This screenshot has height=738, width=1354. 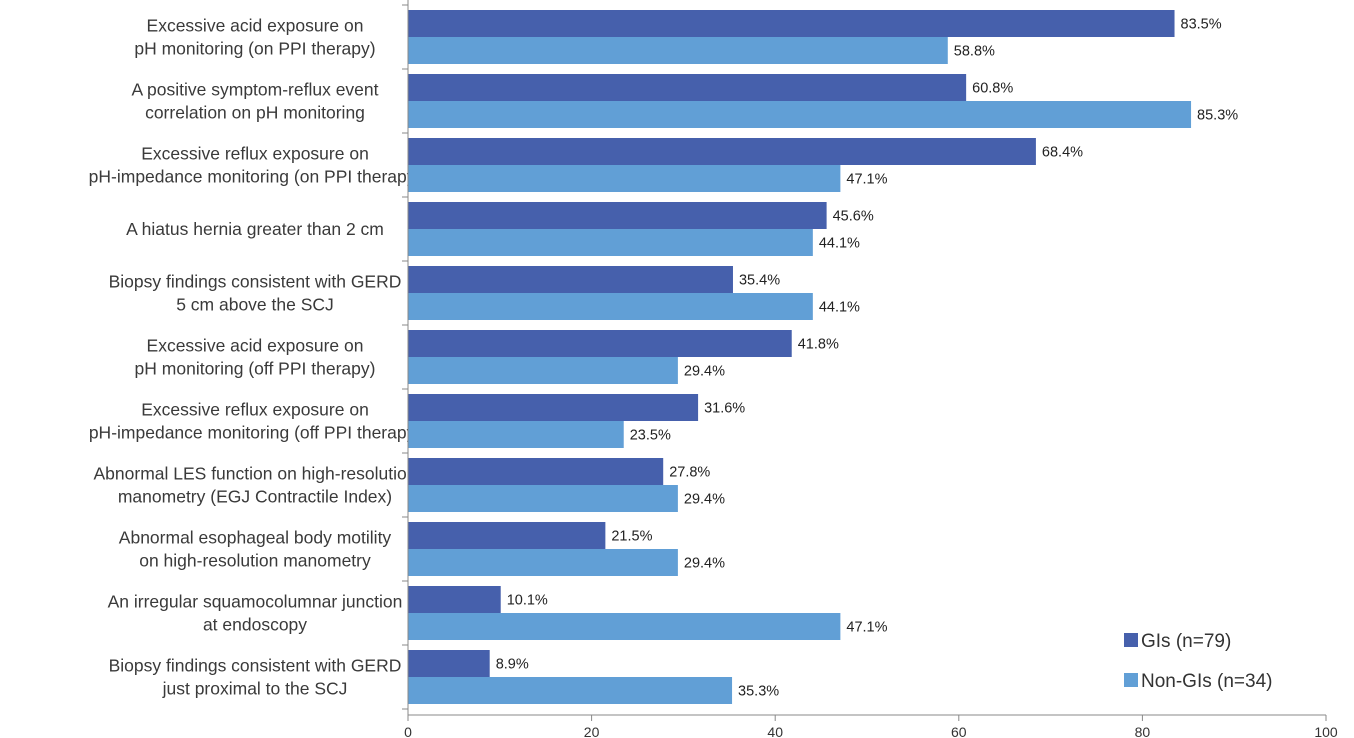 What do you see at coordinates (759, 281) in the screenshot?
I see `data-label: 35.4%` at bounding box center [759, 281].